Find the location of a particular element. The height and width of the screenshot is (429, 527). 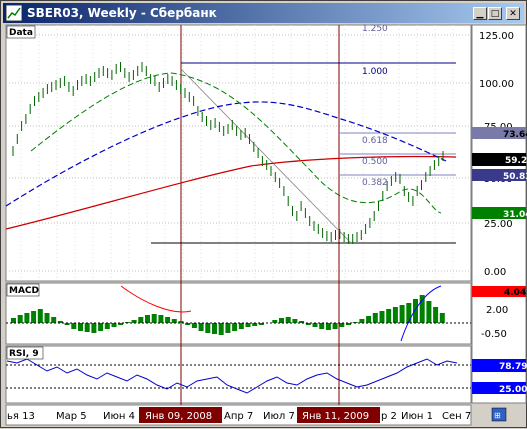

macd-pane-label: MACD is located at coordinates (24, 291).